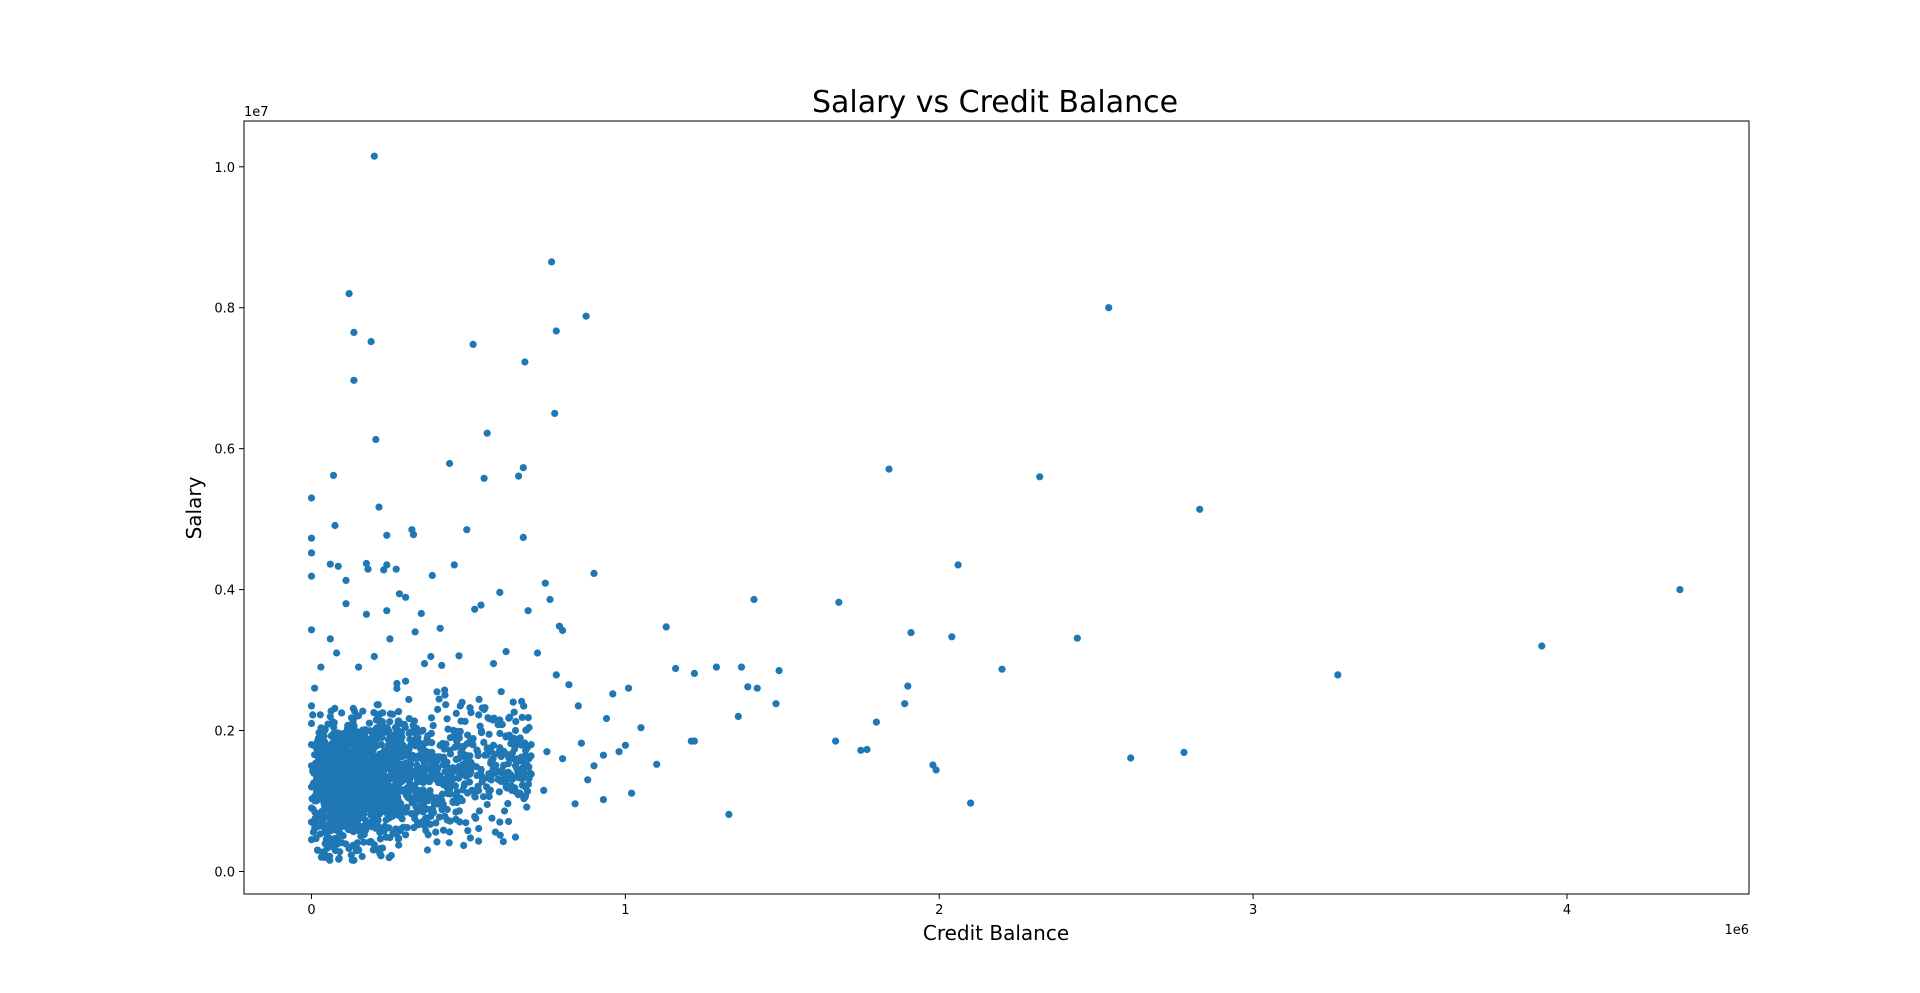 The width and height of the screenshot is (1920, 993). Describe the element at coordinates (311, 910) in the screenshot. I see `x-tick-label: 0` at that location.